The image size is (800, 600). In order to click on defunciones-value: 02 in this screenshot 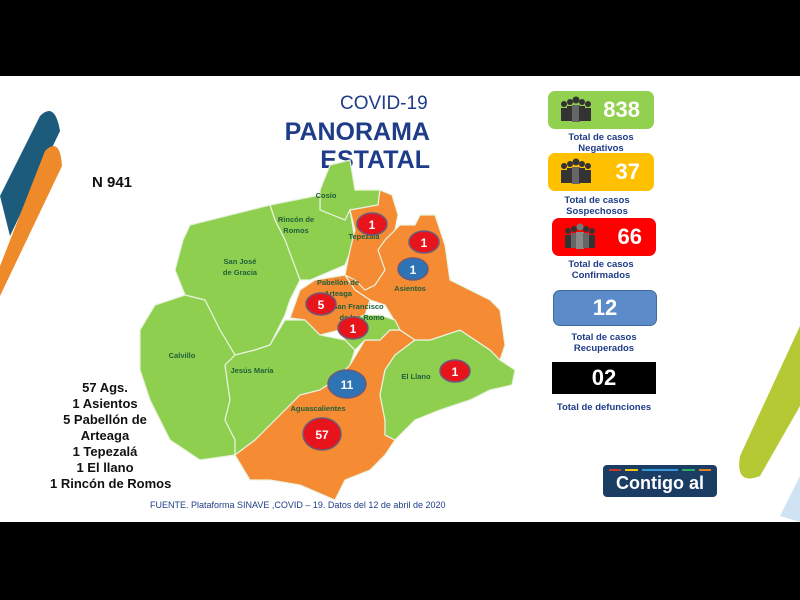, I will do `click(604, 377)`.